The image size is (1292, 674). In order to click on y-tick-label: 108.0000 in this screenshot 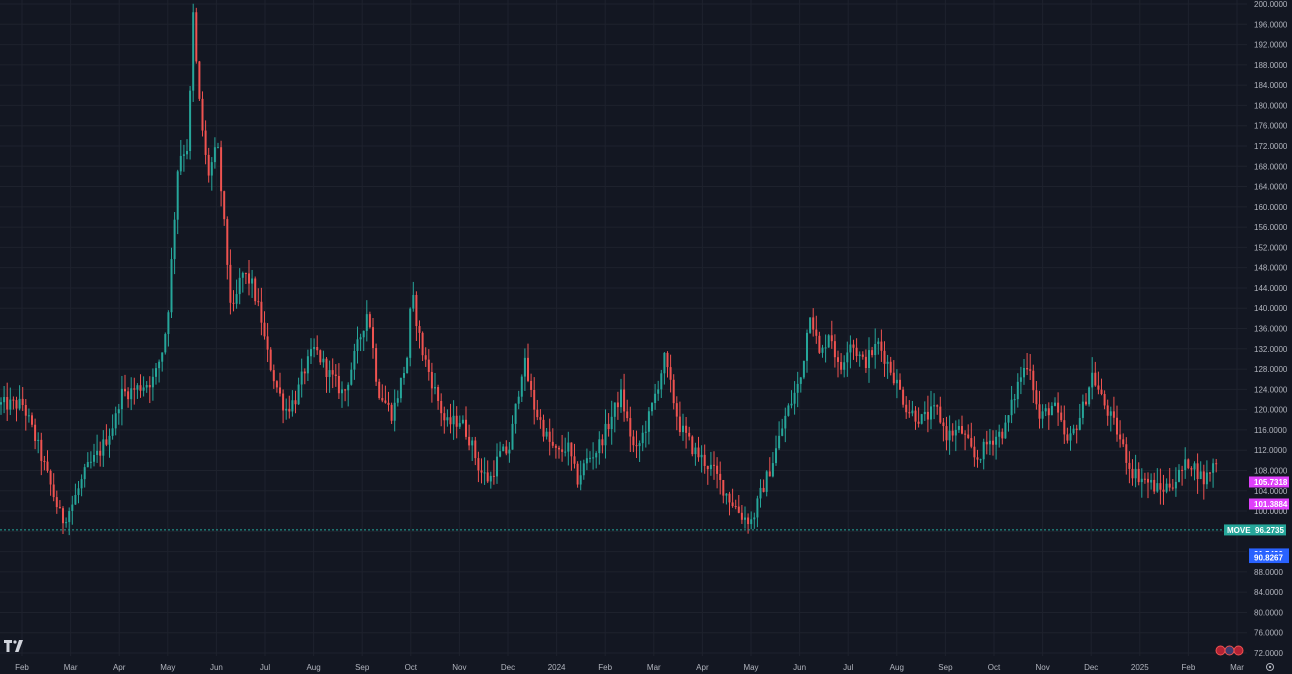, I will do `click(1271, 470)`.